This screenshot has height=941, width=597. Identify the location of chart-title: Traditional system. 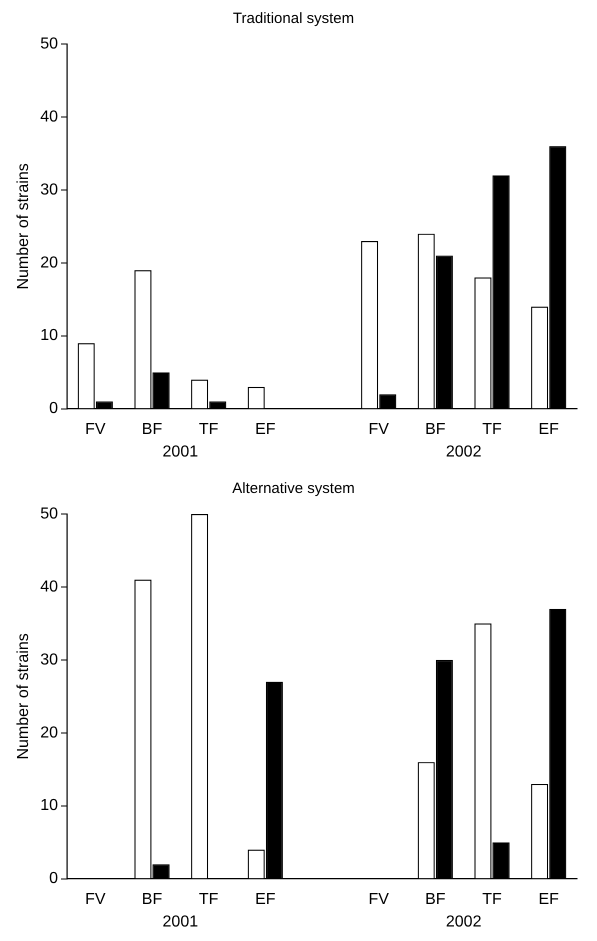
(293, 19).